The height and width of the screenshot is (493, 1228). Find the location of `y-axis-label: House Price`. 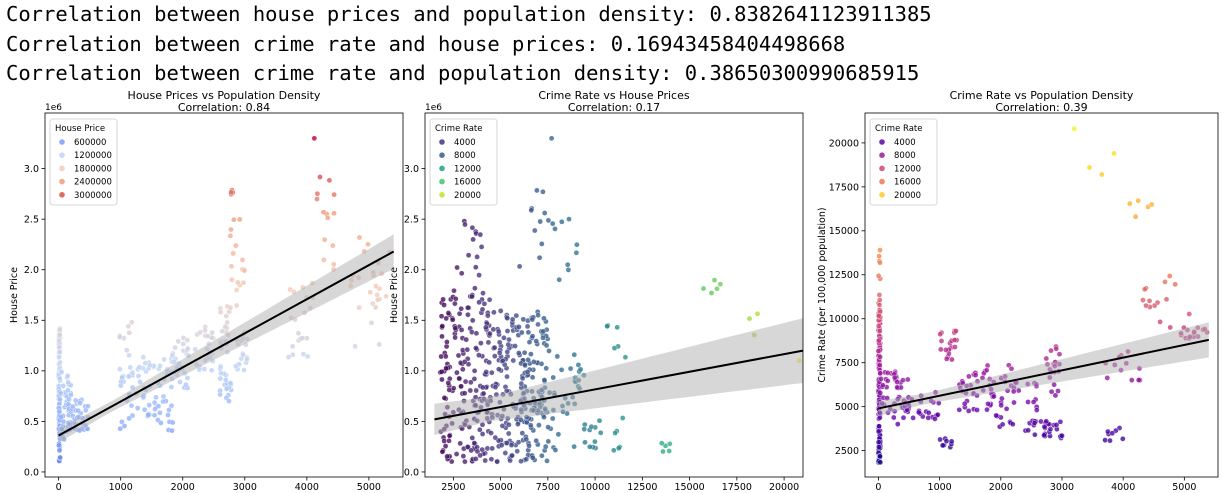

y-axis-label: House Price is located at coordinates (14, 295).